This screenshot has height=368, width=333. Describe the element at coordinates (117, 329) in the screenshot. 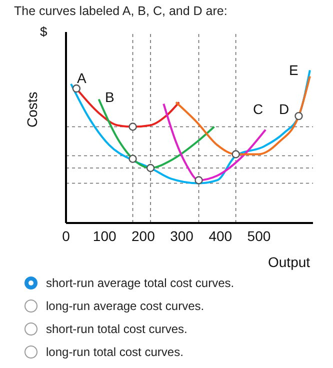

I see `text: short-run total cost curves.` at that location.